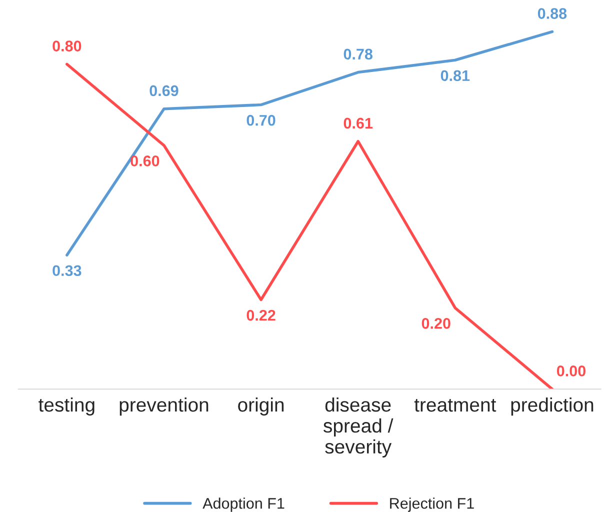 The height and width of the screenshot is (512, 613). I want to click on data-label: 0.61, so click(358, 123).